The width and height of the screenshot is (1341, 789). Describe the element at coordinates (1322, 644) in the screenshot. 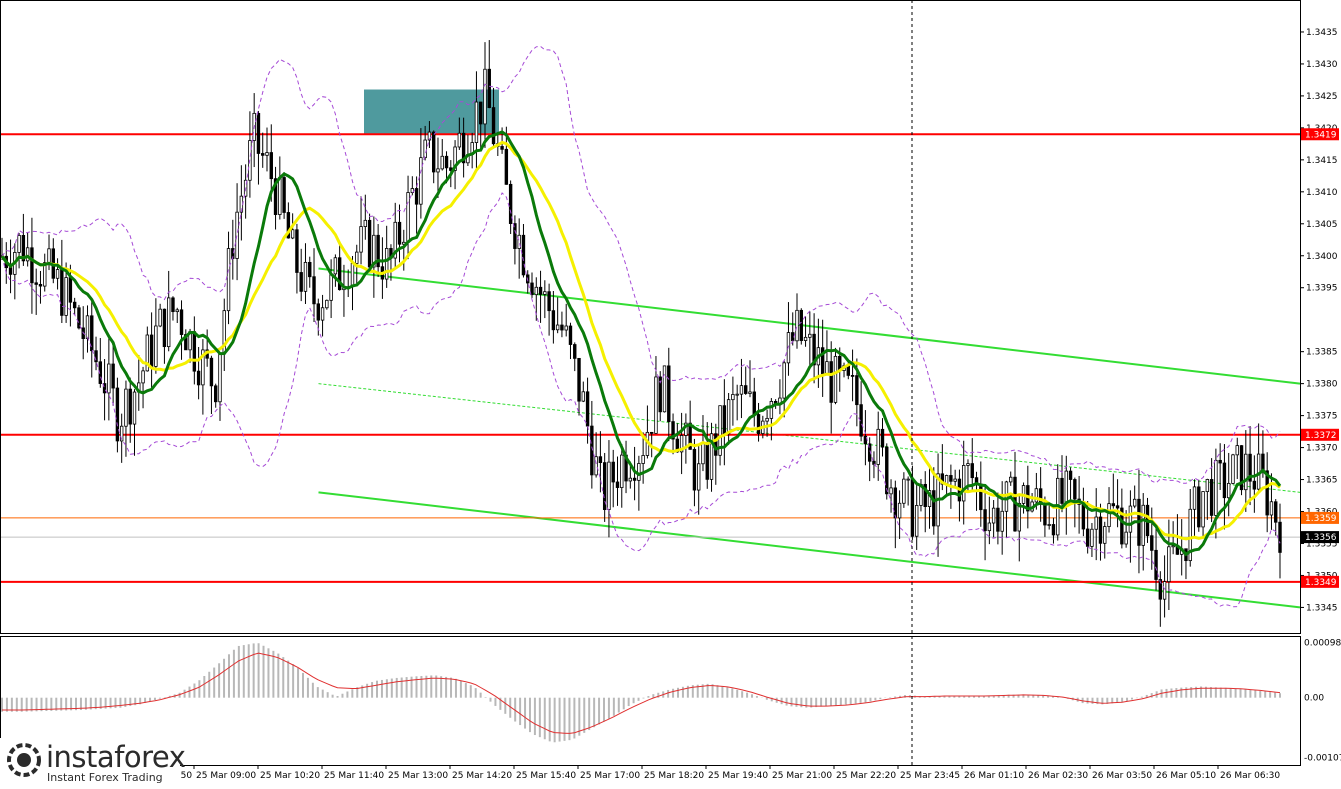

I see `oscillator-tick-label: 0.00098` at that location.